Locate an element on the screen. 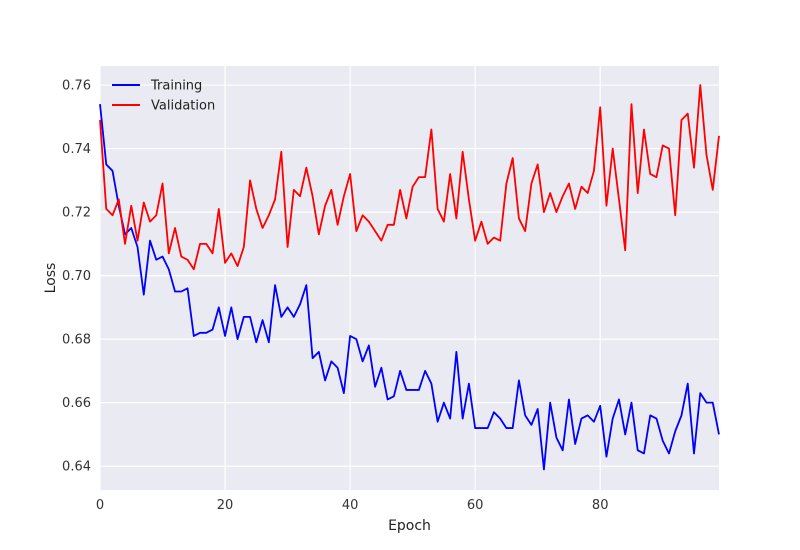 The image size is (800, 550). legend: Training Validation is located at coordinates (163, 96).